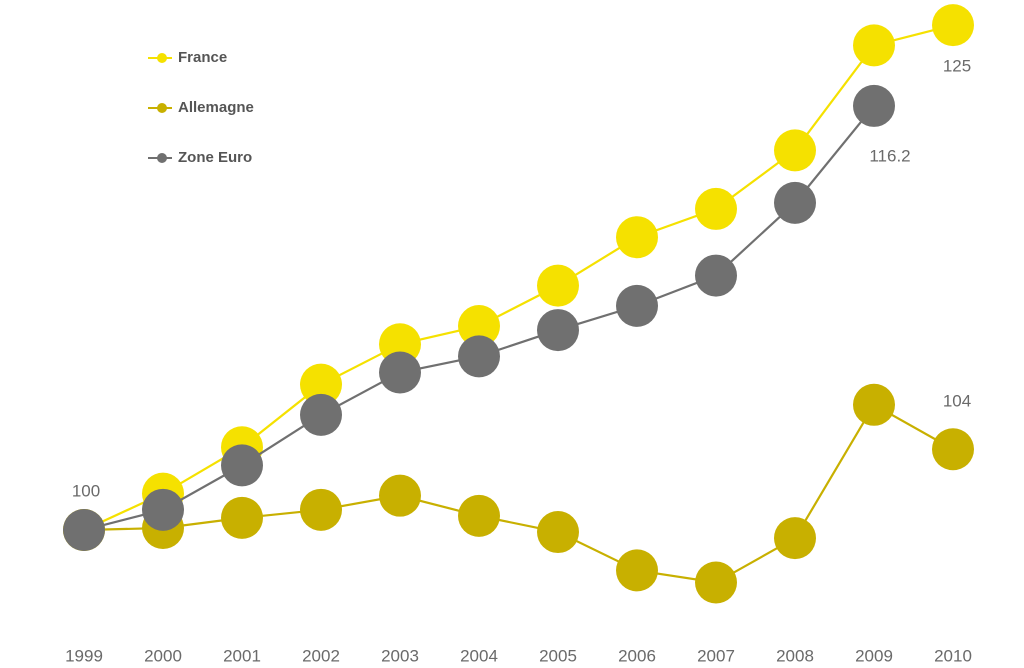 The image size is (1024, 668). Describe the element at coordinates (558, 655) in the screenshot. I see `x-tick-label: 2005` at that location.